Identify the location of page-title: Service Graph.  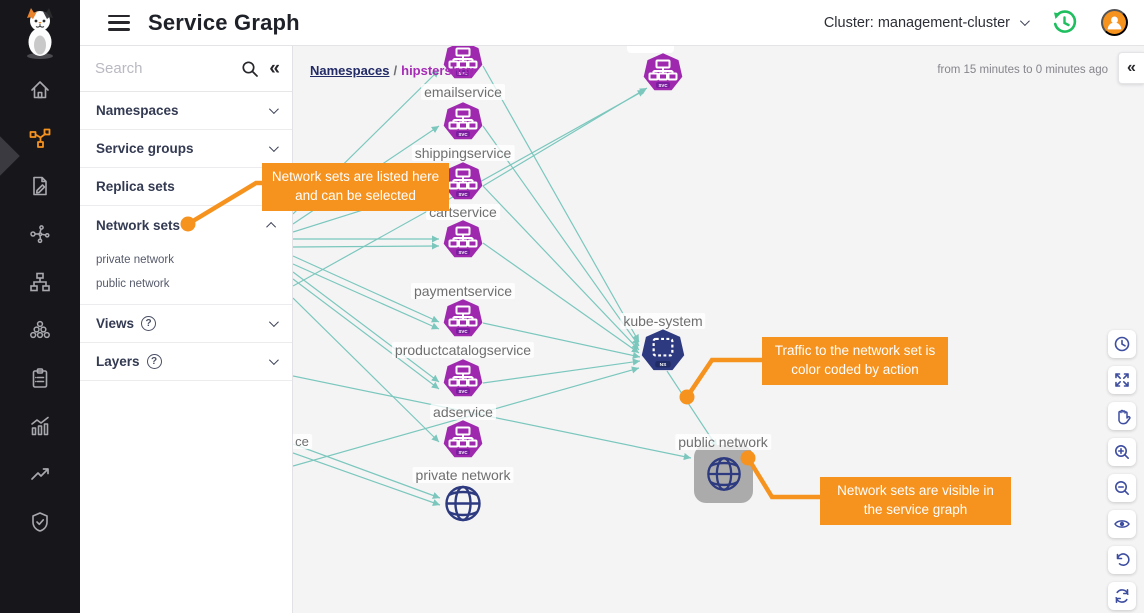
(224, 22).